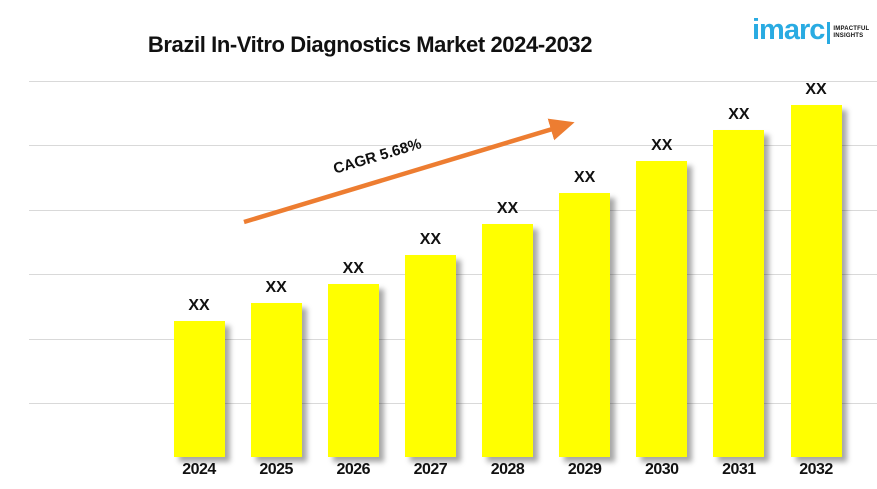 This screenshot has width=877, height=489. What do you see at coordinates (585, 325) in the screenshot?
I see `bar-2029` at bounding box center [585, 325].